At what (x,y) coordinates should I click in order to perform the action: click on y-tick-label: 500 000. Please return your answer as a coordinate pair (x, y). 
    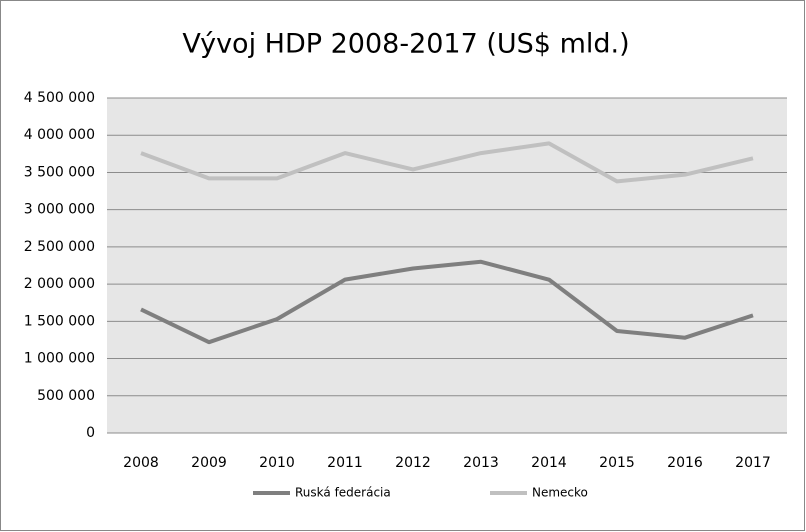
    Looking at the image, I should click on (66, 396).